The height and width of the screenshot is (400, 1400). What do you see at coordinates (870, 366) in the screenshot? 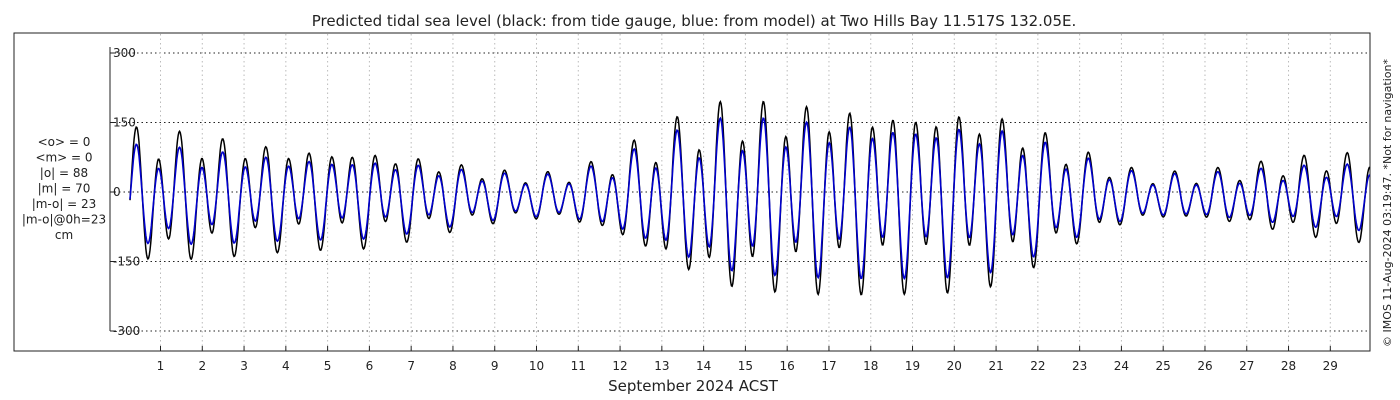
I see `x-tick-label: 18` at bounding box center [870, 366].